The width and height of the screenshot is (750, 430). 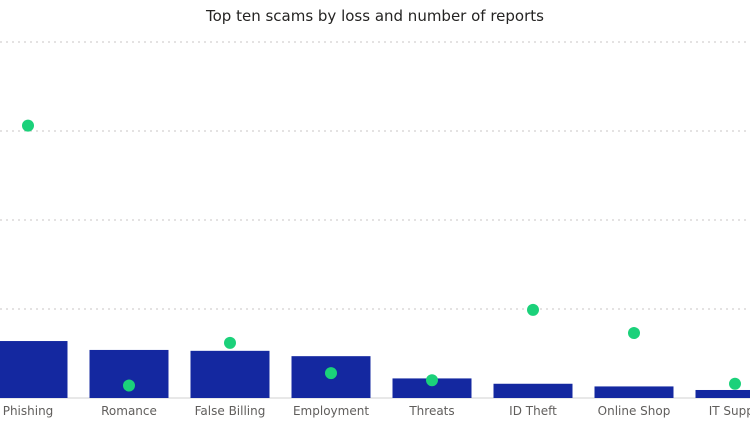 I want to click on category-label: ID Theft, so click(x=533, y=411).